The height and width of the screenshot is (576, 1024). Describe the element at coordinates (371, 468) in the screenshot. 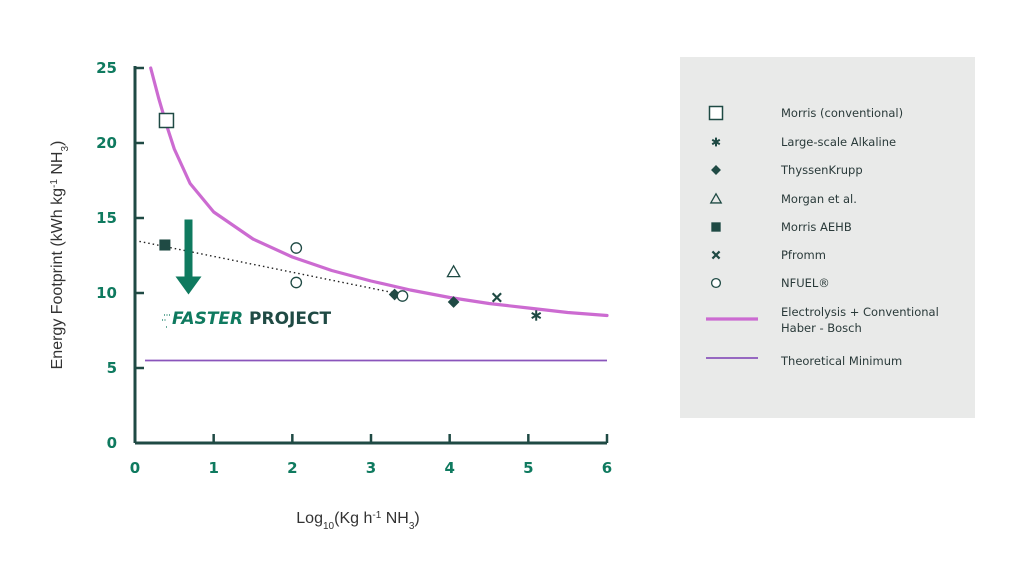

I see `x-tick-label-3: 3` at that location.